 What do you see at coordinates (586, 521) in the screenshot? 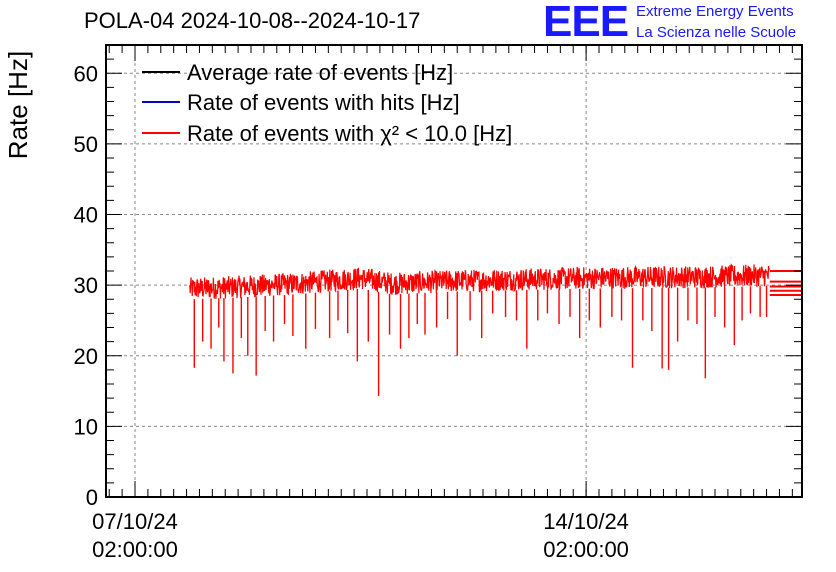
I see `x-tick-label-date: 14/10/24` at bounding box center [586, 521].